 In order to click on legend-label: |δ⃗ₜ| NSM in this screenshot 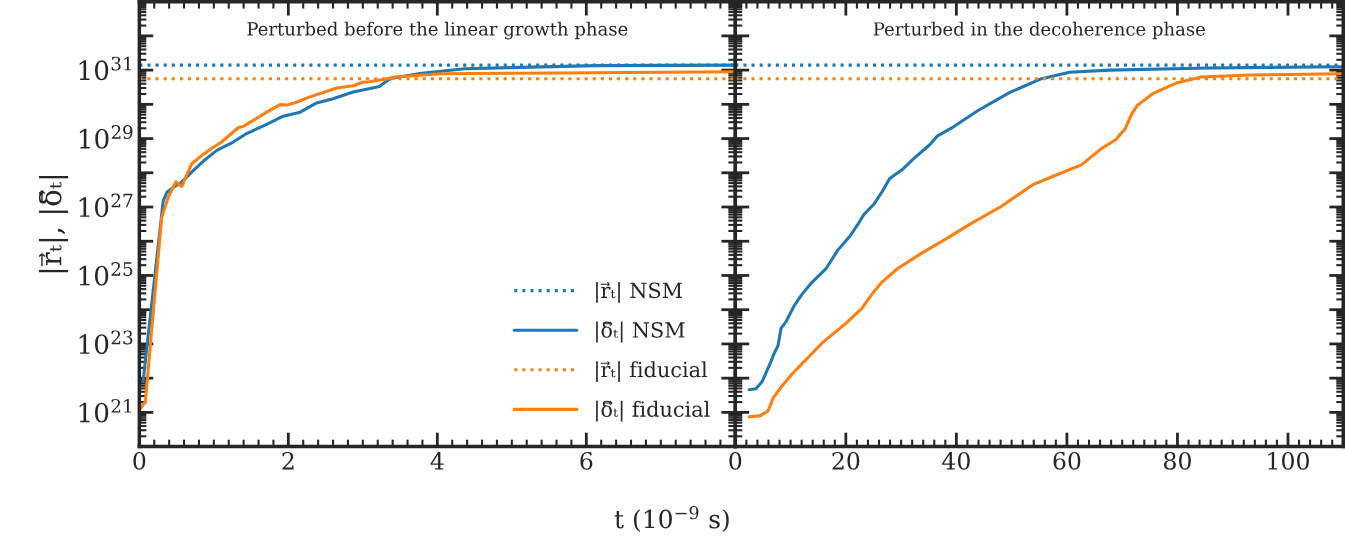, I will do `click(640, 332)`.